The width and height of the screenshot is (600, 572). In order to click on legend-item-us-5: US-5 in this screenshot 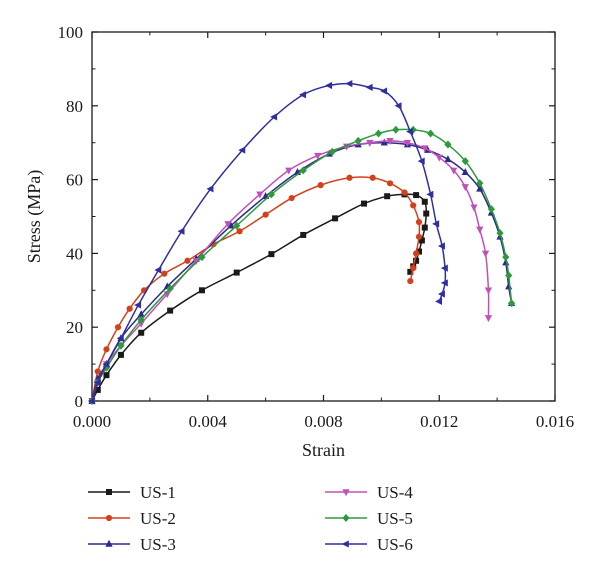, I will do `click(369, 518)`.